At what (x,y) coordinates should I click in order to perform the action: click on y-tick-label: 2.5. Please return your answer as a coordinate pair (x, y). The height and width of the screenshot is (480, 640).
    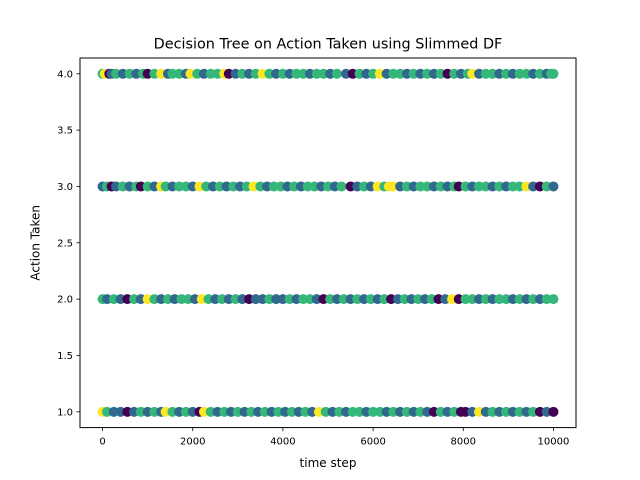
    Looking at the image, I should click on (65, 243).